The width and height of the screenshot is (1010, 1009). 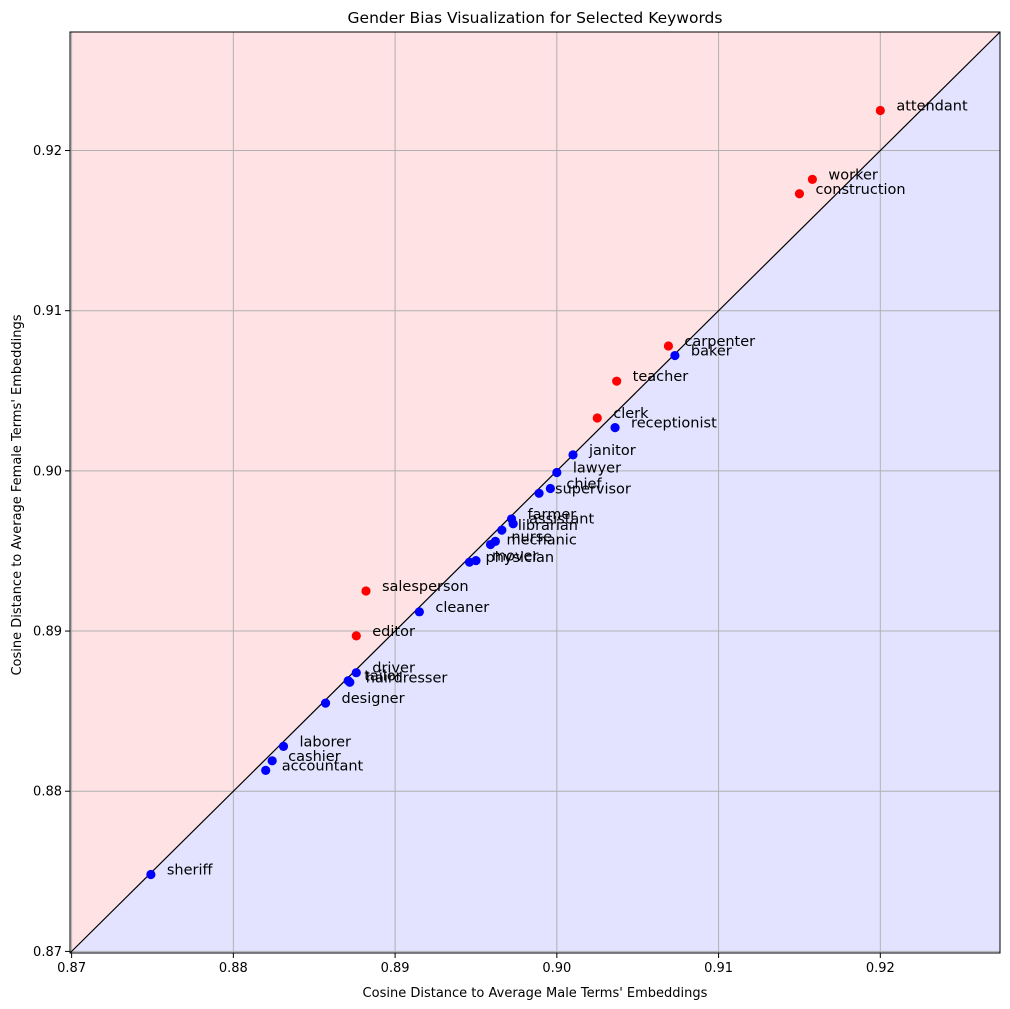 What do you see at coordinates (47, 632) in the screenshot?
I see `y-tick-label: 0.89` at bounding box center [47, 632].